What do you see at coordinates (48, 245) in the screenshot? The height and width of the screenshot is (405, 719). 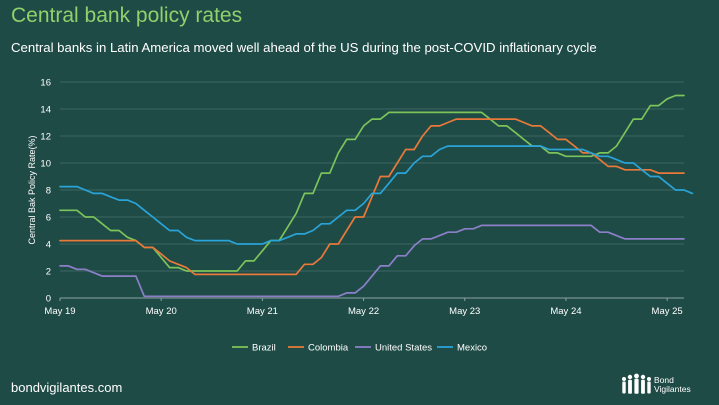 I see `y-tick-label: 4` at bounding box center [48, 245].